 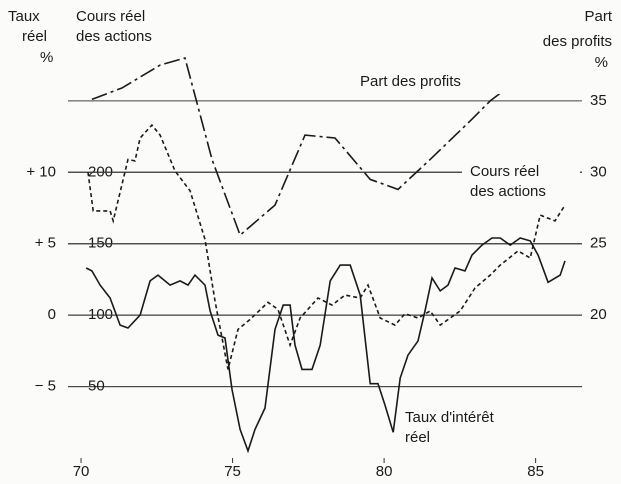 I want to click on y2-tick-label: 30, so click(x=598, y=171).